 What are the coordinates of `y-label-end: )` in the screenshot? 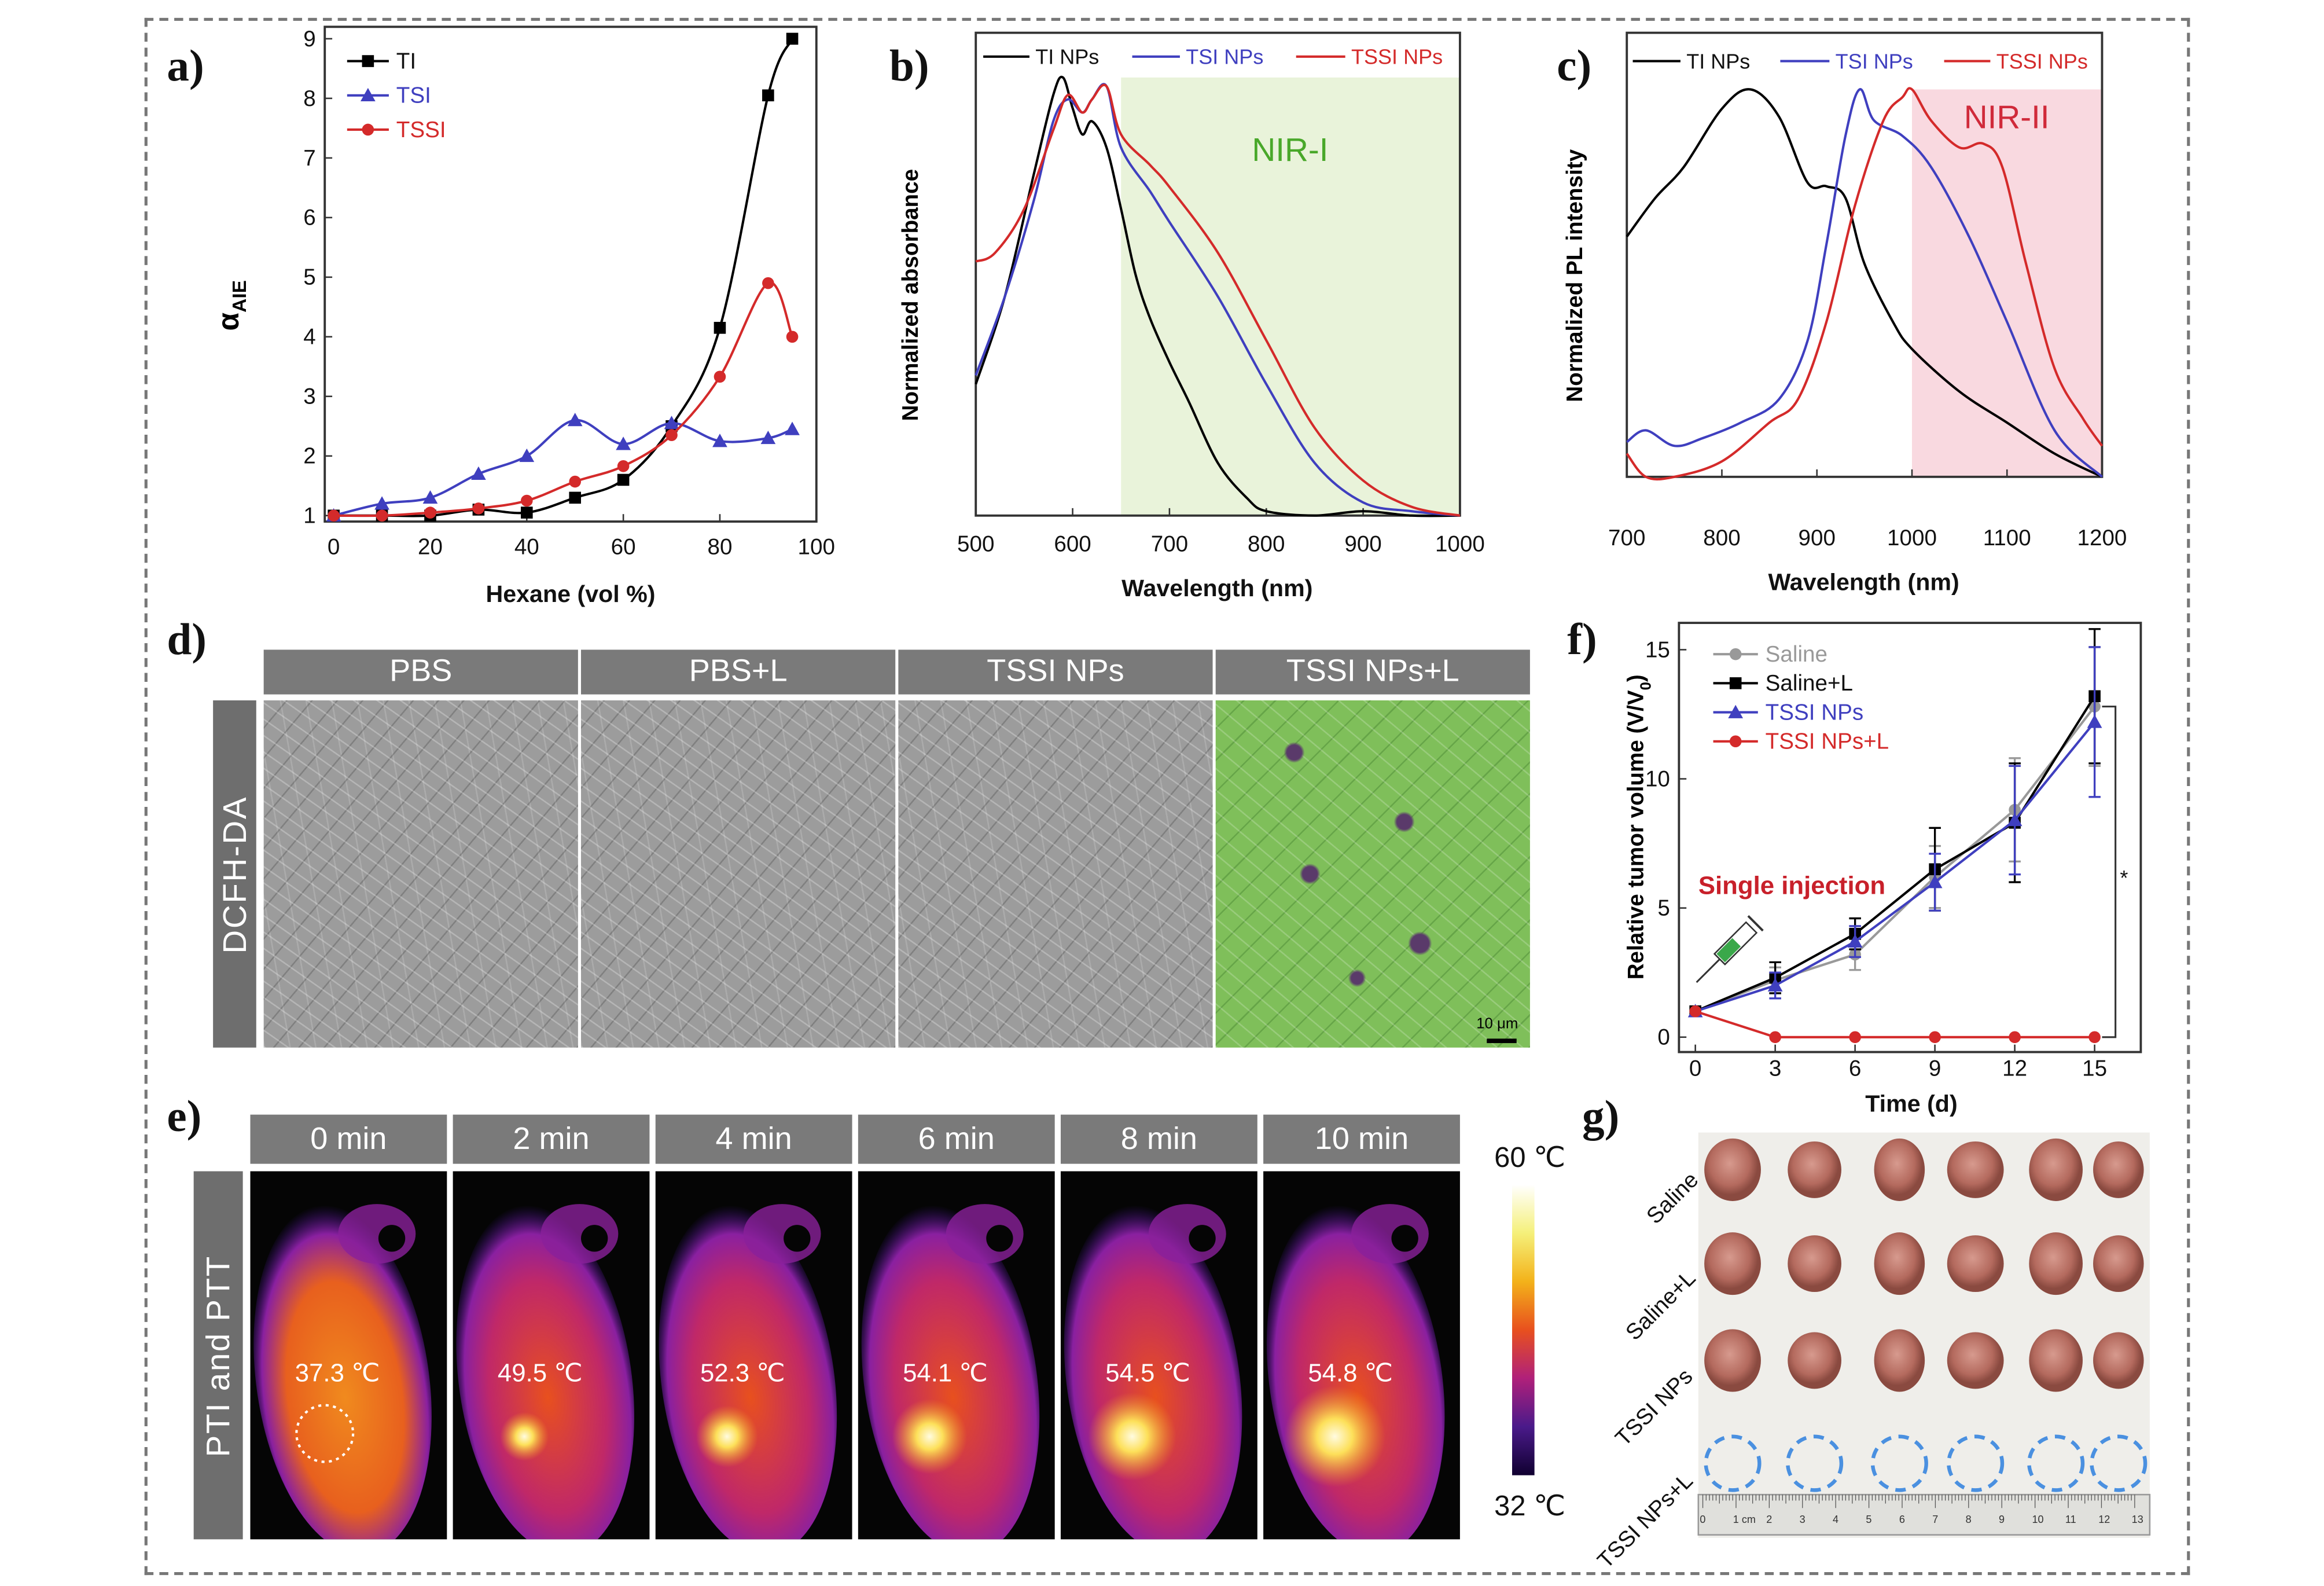 It's located at (1636, 678).